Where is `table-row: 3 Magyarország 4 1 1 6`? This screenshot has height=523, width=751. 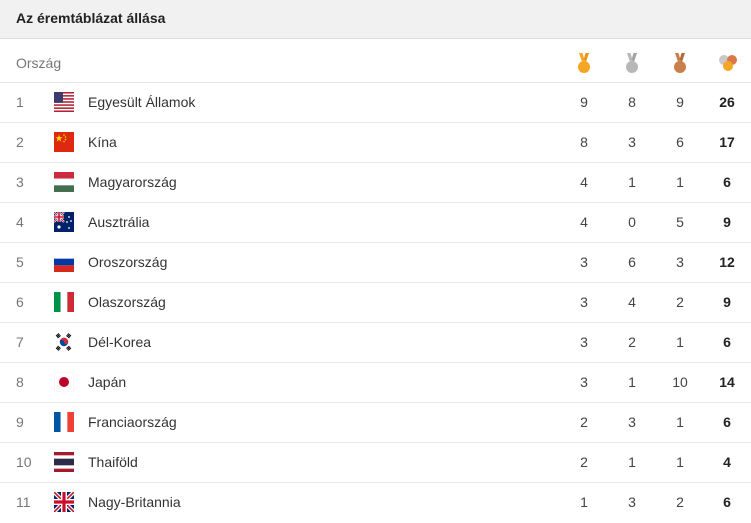 table-row: 3 Magyarország 4 1 1 6 is located at coordinates (375, 183).